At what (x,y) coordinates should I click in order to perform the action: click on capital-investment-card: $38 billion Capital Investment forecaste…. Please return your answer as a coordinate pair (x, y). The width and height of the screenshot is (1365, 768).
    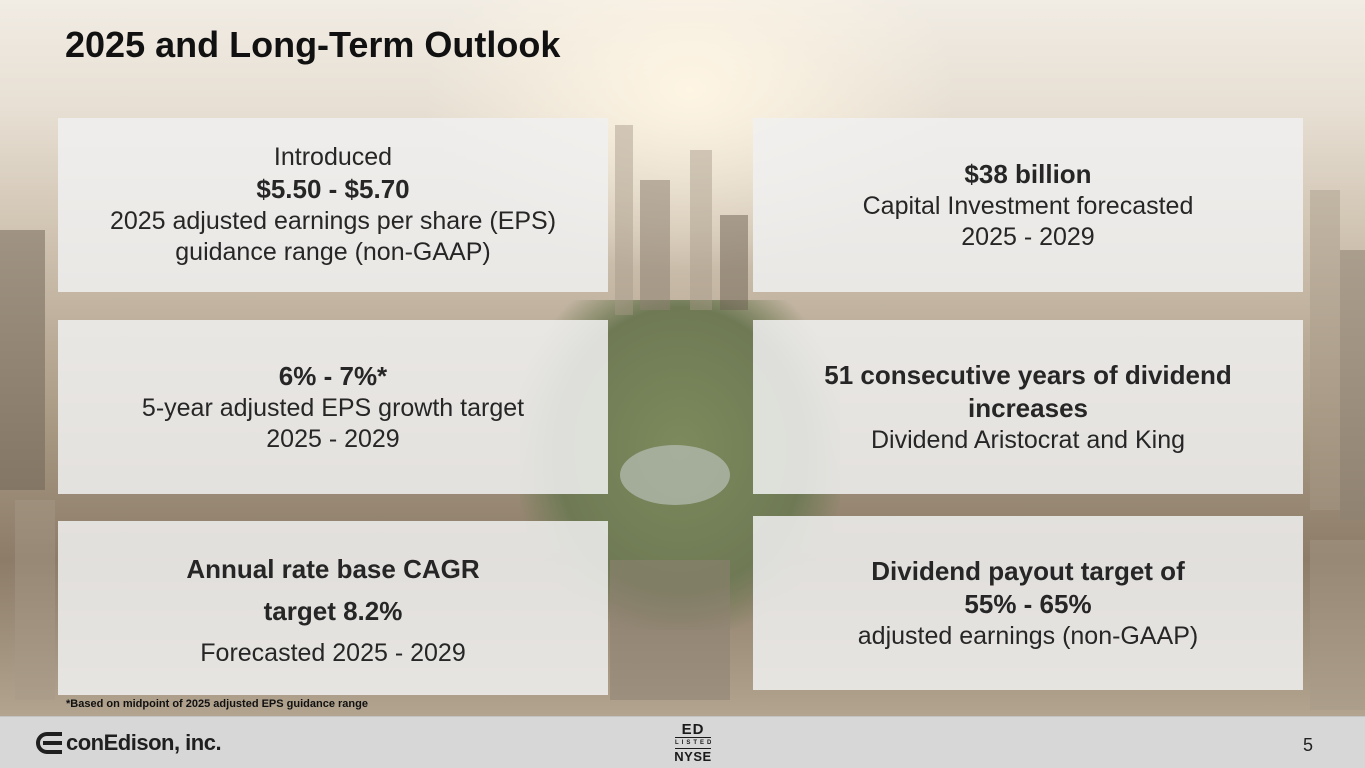
    Looking at the image, I should click on (1028, 205).